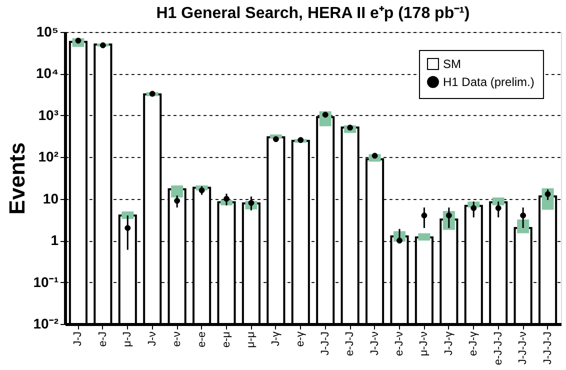 This screenshot has width=566, height=370. I want to click on x-tick-label: J-J-J, so click(325, 344).